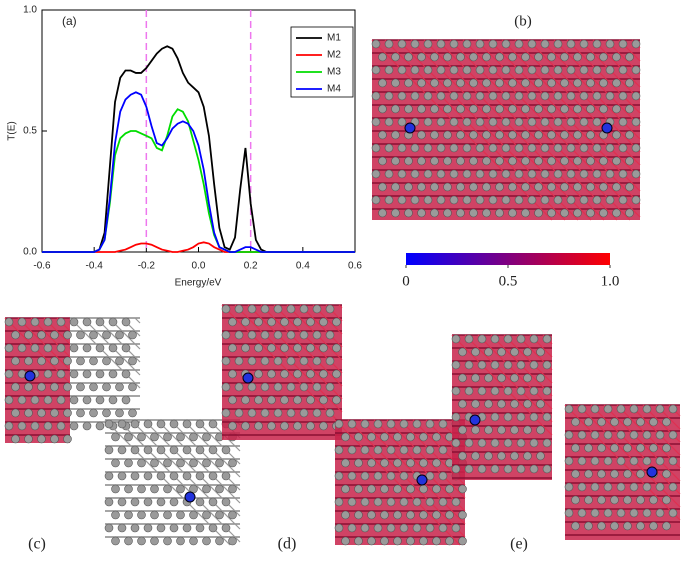  Describe the element at coordinates (652, 472) in the screenshot. I see `dopant-atom` at that location.